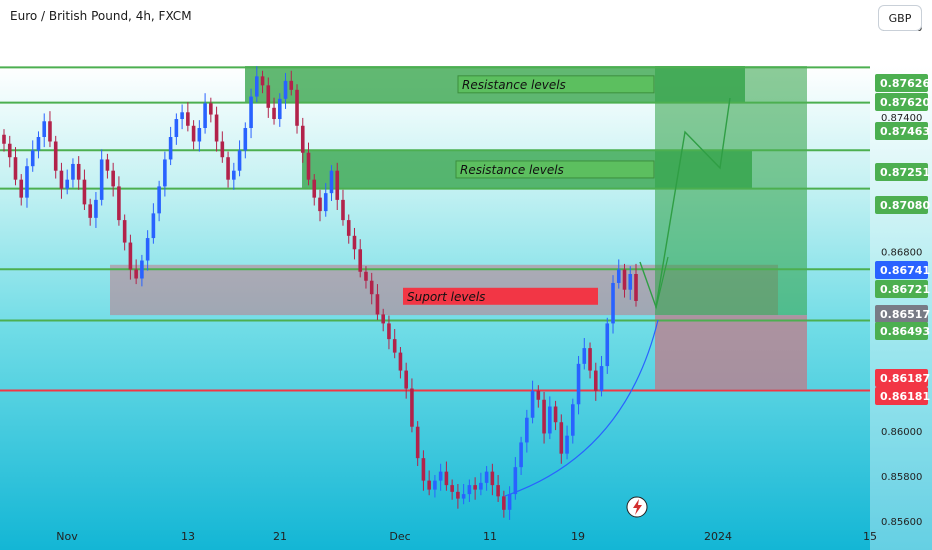 The height and width of the screenshot is (550, 932). What do you see at coordinates (905, 205) in the screenshot?
I see `price-tag-label: 0.87080` at bounding box center [905, 205].